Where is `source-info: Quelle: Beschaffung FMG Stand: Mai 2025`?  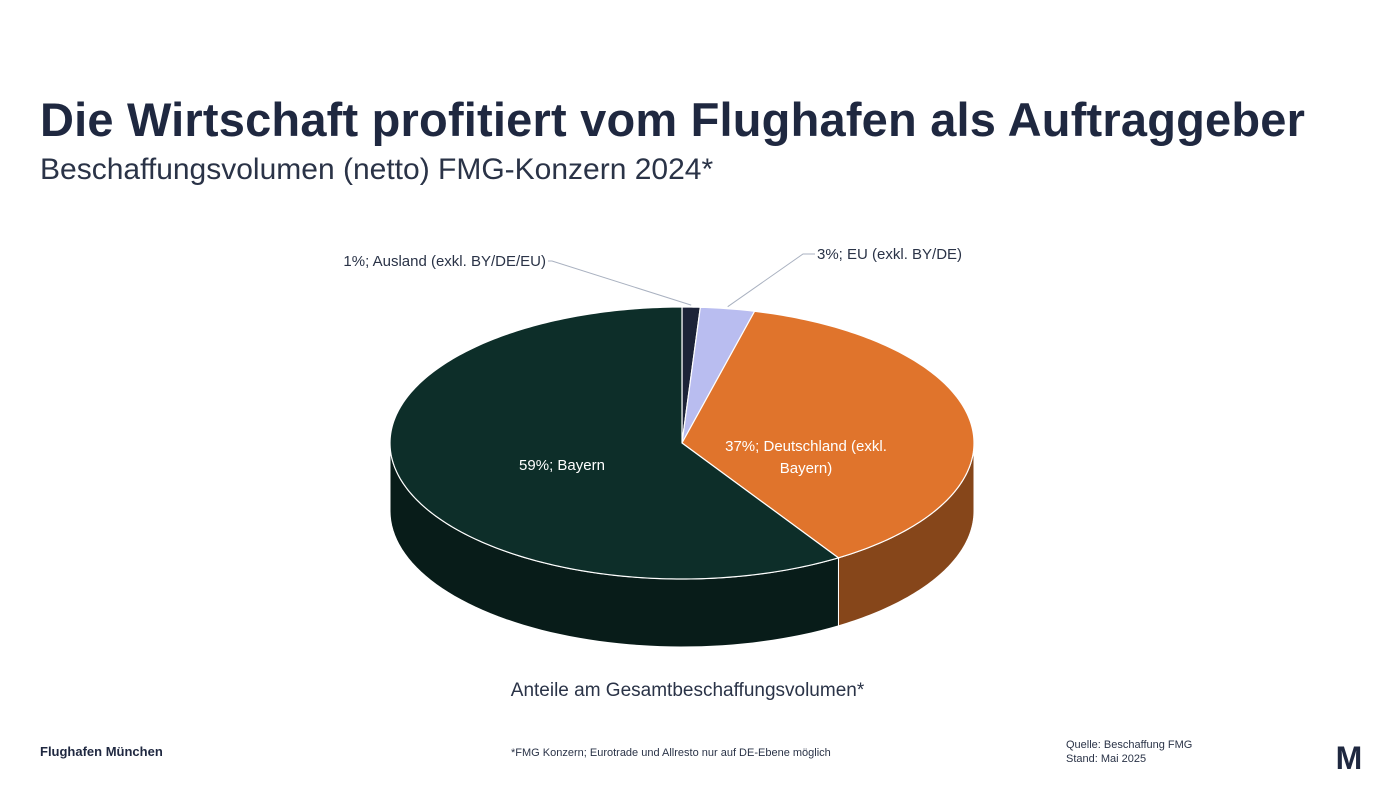
source-info: Quelle: Beschaffung FMG Stand: Mai 2025 is located at coordinates (1129, 752).